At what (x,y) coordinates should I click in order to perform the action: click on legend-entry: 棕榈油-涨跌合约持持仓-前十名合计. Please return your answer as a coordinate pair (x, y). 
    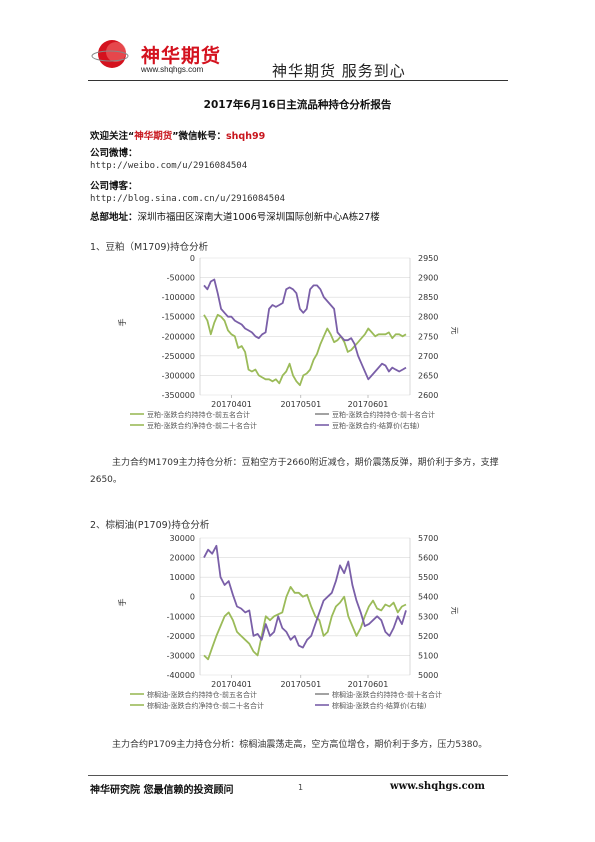
    Looking at the image, I should click on (387, 694).